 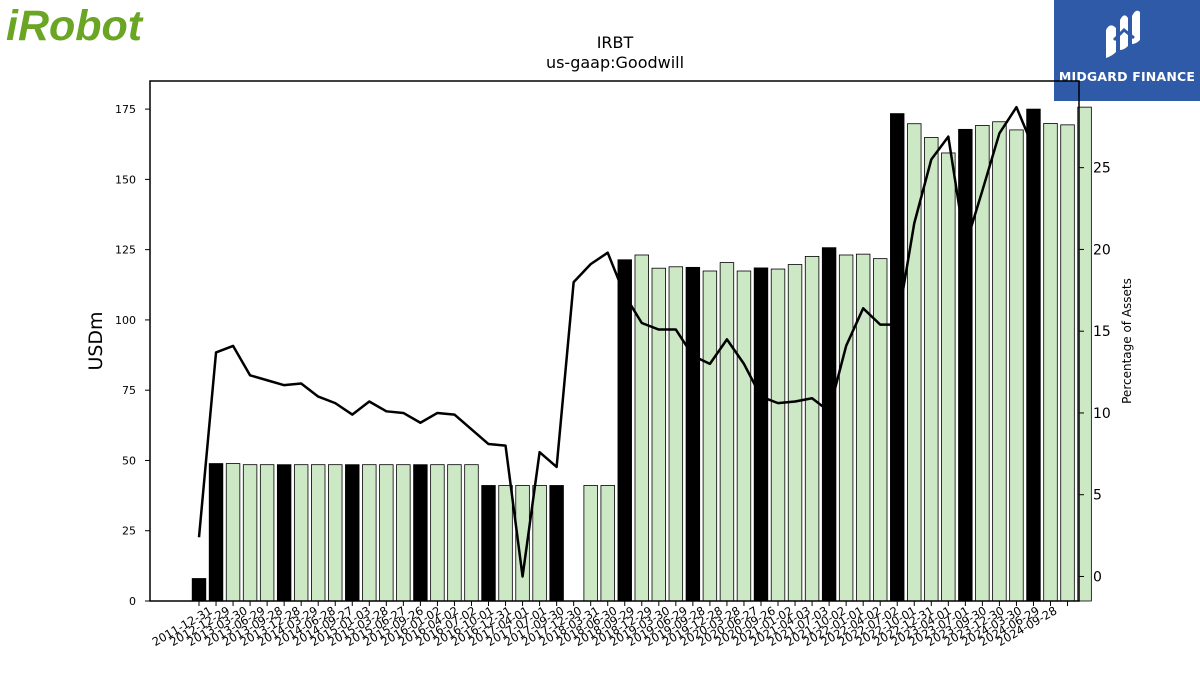 I want to click on y-tick-label-50: 50, so click(x=129, y=460).